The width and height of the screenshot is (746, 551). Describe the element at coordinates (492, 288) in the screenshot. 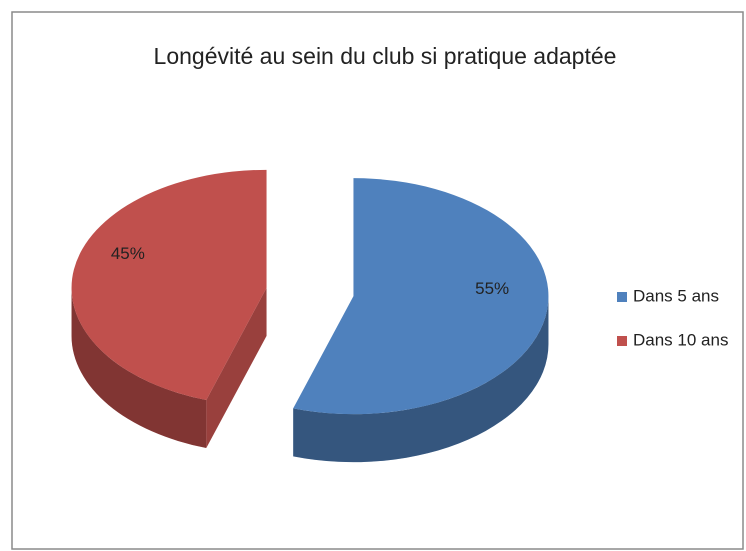

I see `data-label: 55%` at that location.